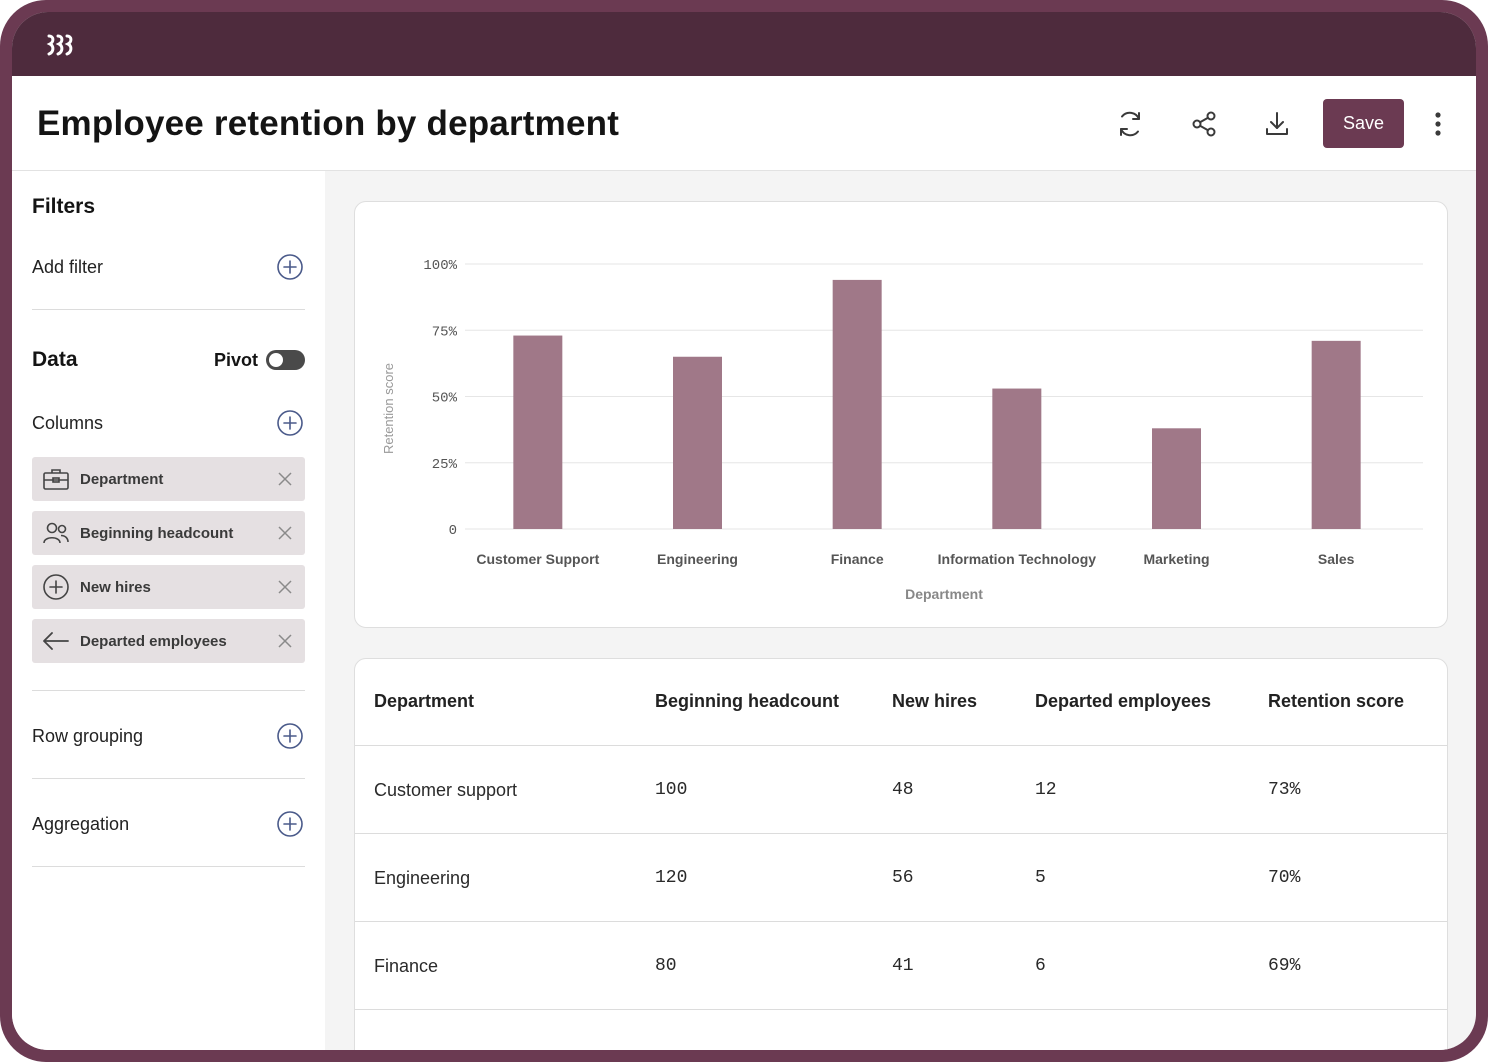 This screenshot has width=1488, height=1062. I want to click on chip-label: Beginning headcount, so click(157, 533).